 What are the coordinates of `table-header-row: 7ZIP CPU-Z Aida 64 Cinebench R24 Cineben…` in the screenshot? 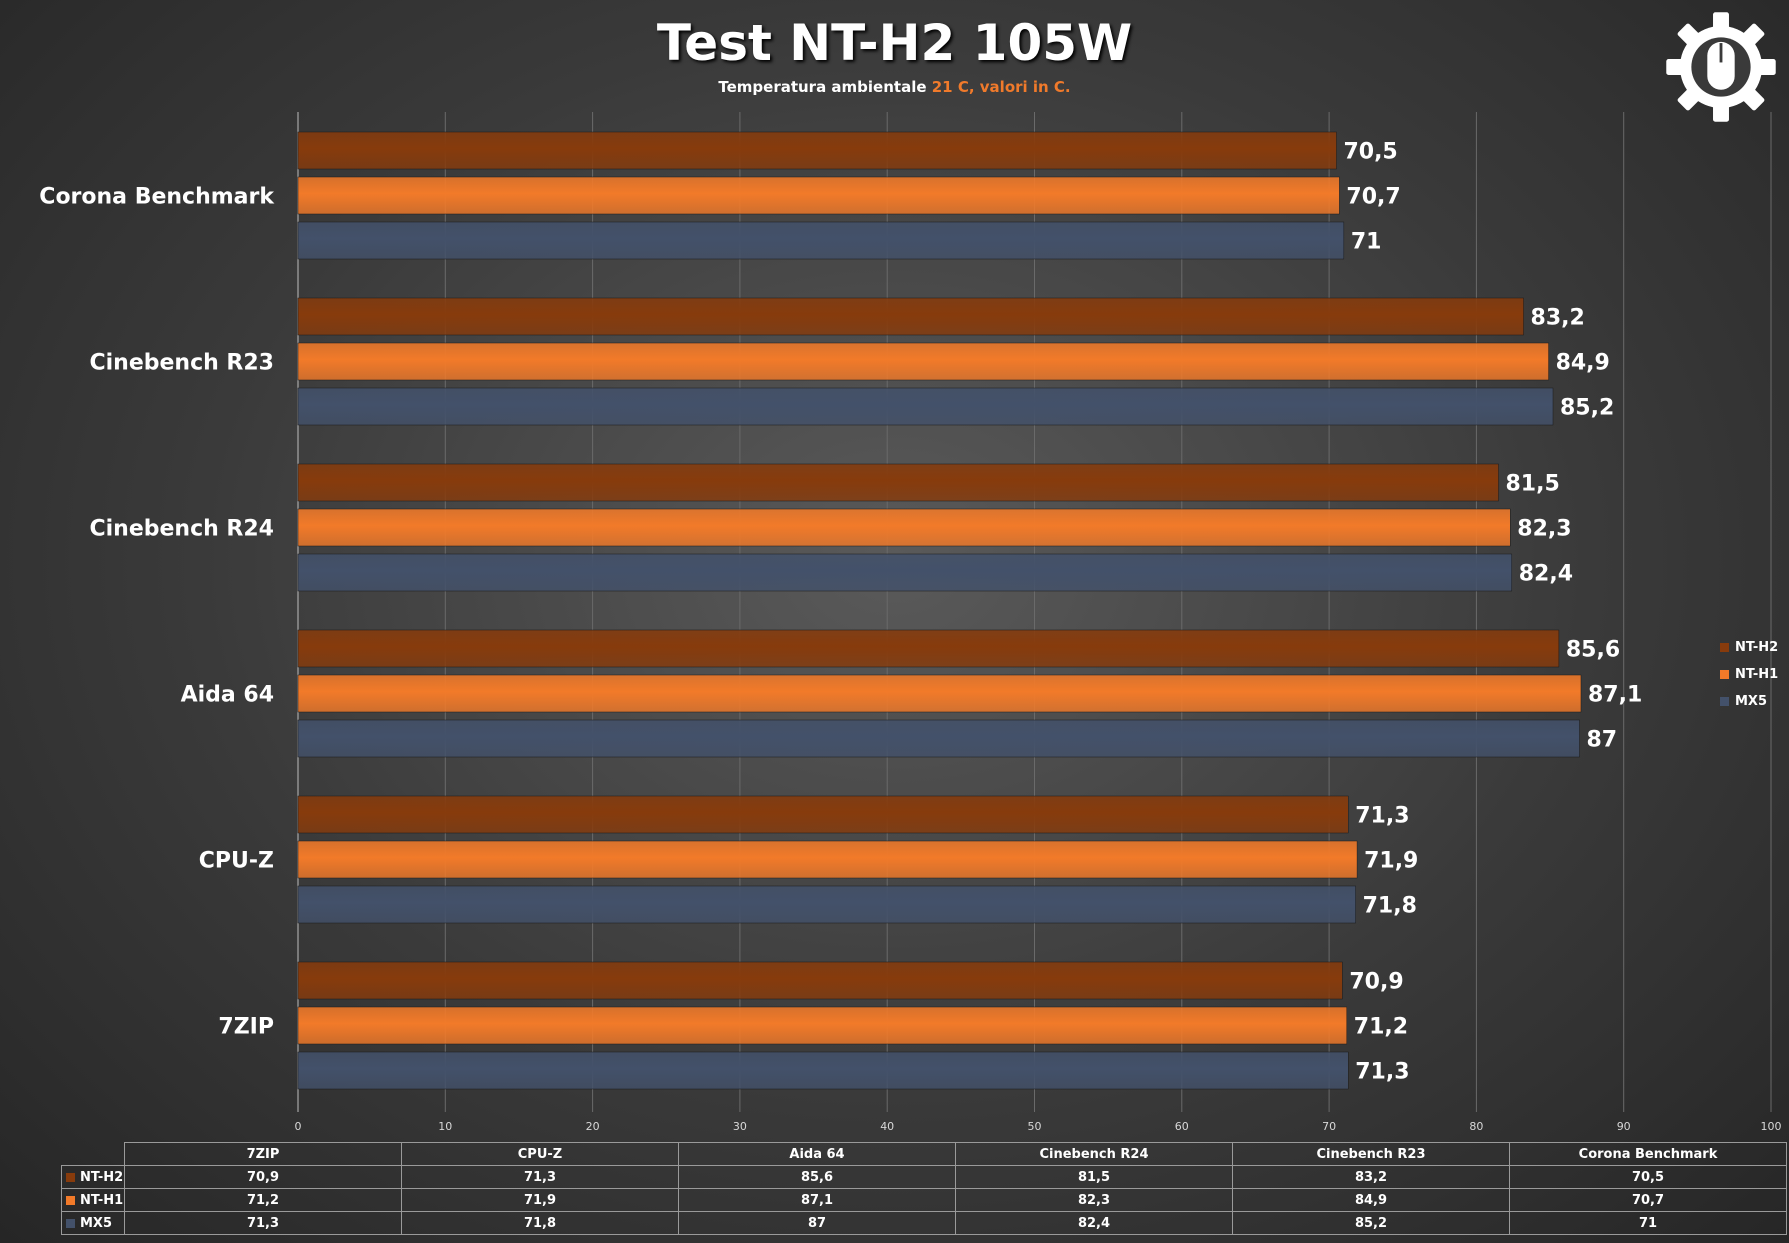 It's located at (924, 1154).